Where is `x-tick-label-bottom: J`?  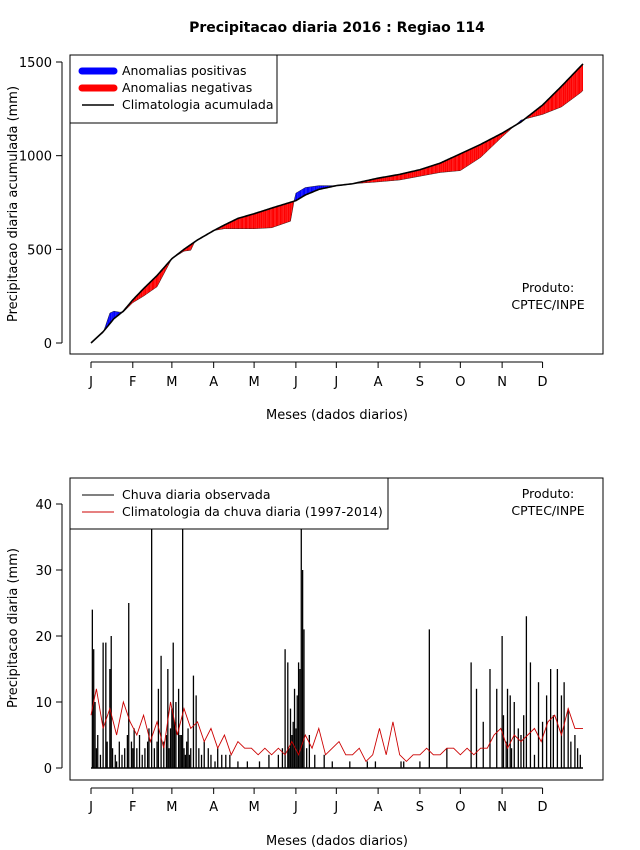
x-tick-label-bottom: J is located at coordinates (90, 807).